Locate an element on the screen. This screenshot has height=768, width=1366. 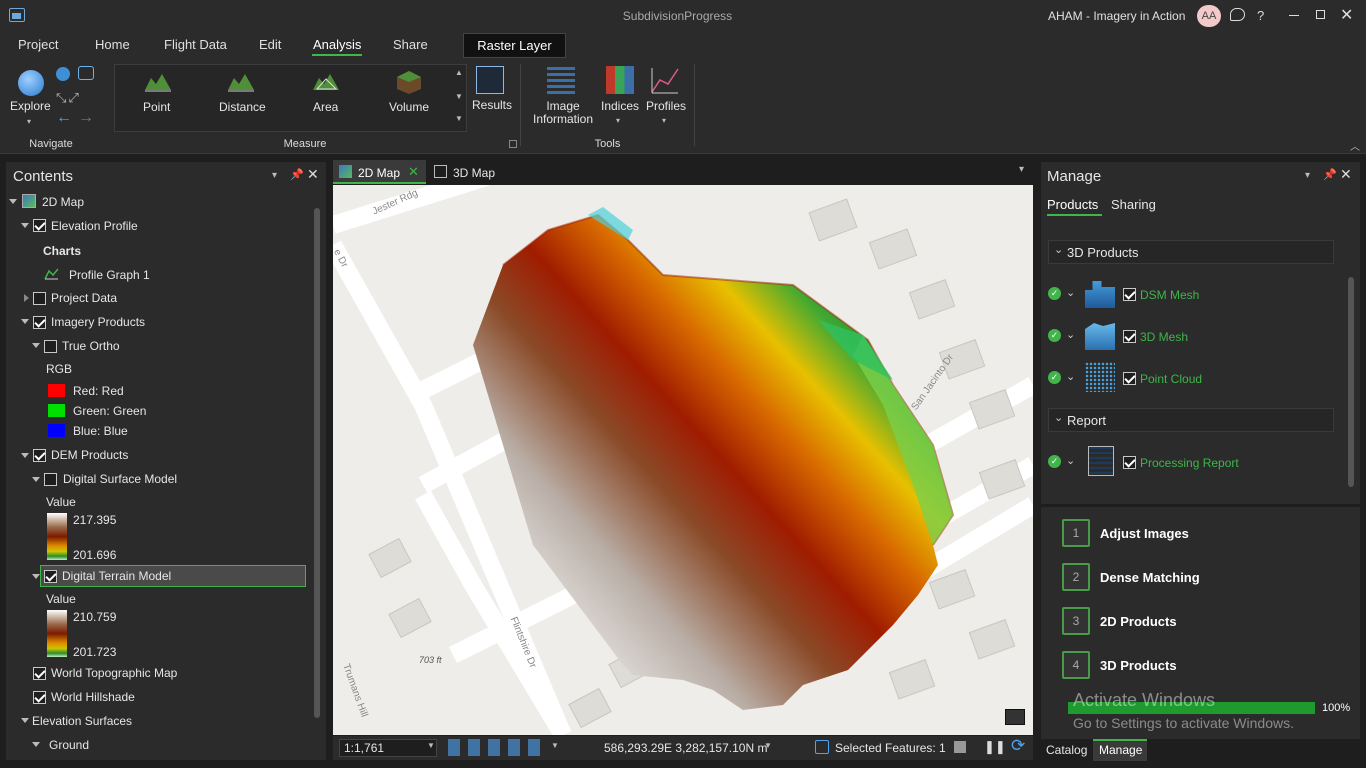
point-cloud-link: Point Cloud is located at coordinates (1171, 379).